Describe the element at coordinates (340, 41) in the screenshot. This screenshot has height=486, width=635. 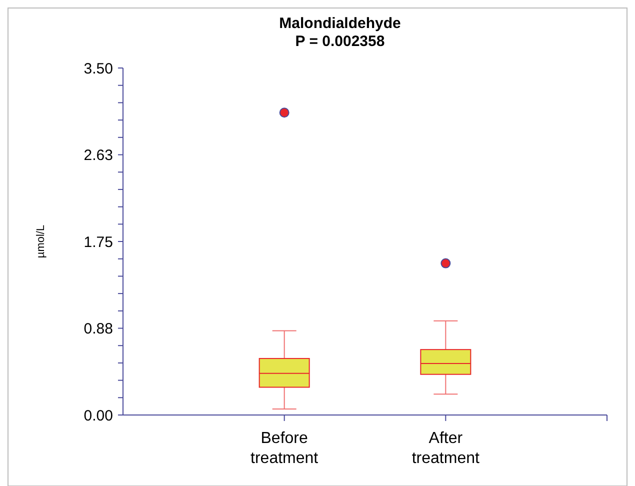
I see `chart-subtitle: P = 0.002358` at that location.